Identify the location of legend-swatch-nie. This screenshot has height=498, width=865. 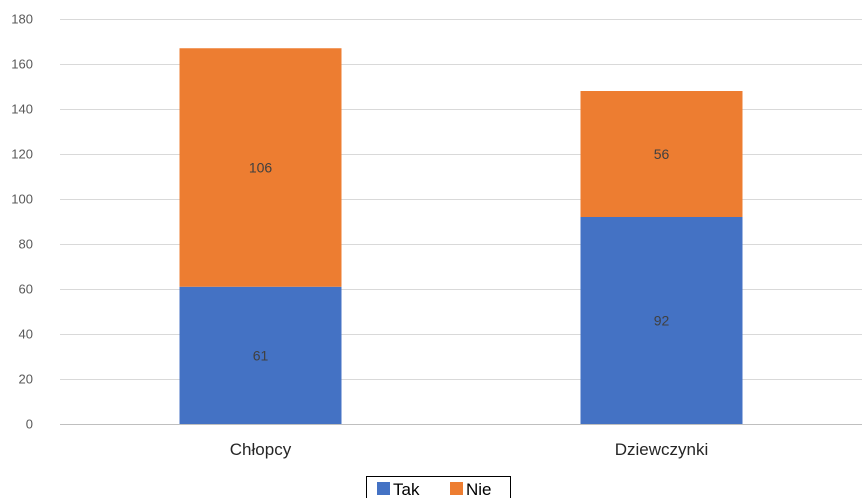
(456, 488).